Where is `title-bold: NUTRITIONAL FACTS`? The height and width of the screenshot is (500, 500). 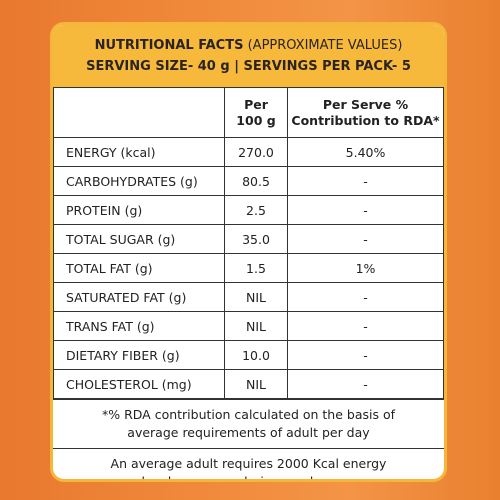 title-bold: NUTRITIONAL FACTS is located at coordinates (169, 45).